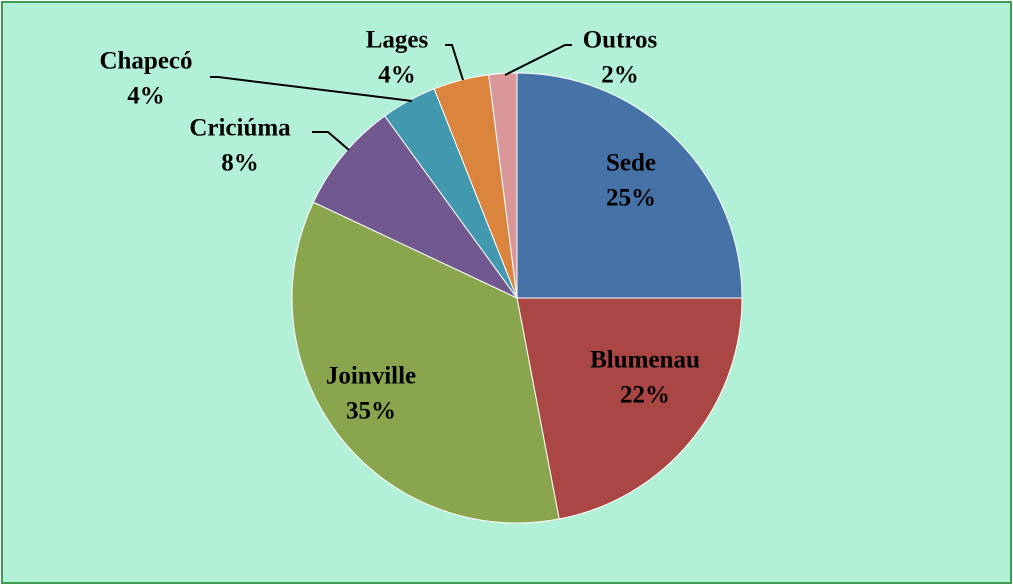  What do you see at coordinates (145, 61) in the screenshot?
I see `slice-label: Chapecó` at bounding box center [145, 61].